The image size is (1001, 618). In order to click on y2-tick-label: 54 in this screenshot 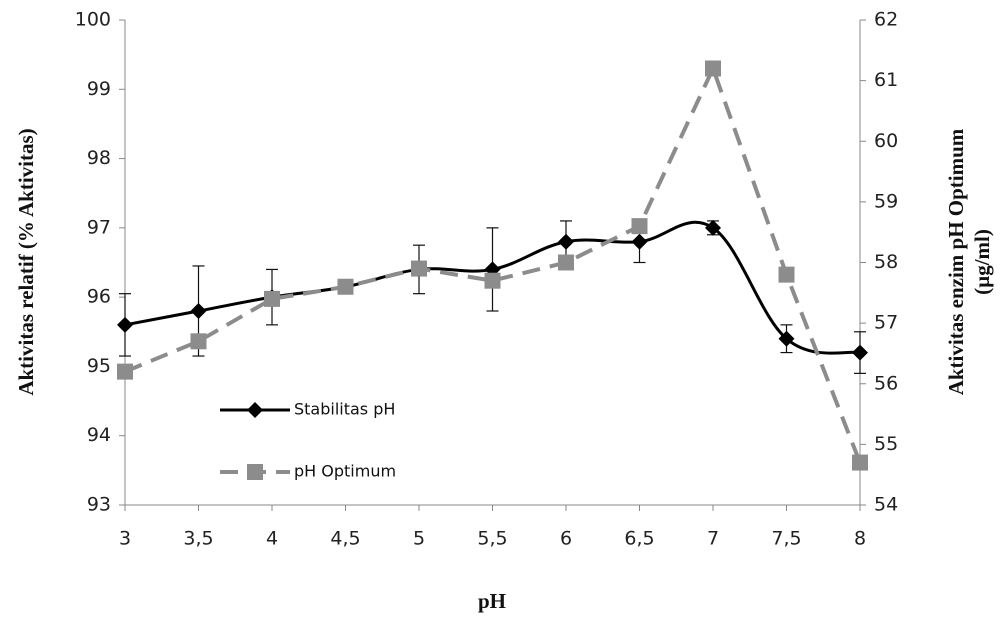, I will do `click(886, 505)`.